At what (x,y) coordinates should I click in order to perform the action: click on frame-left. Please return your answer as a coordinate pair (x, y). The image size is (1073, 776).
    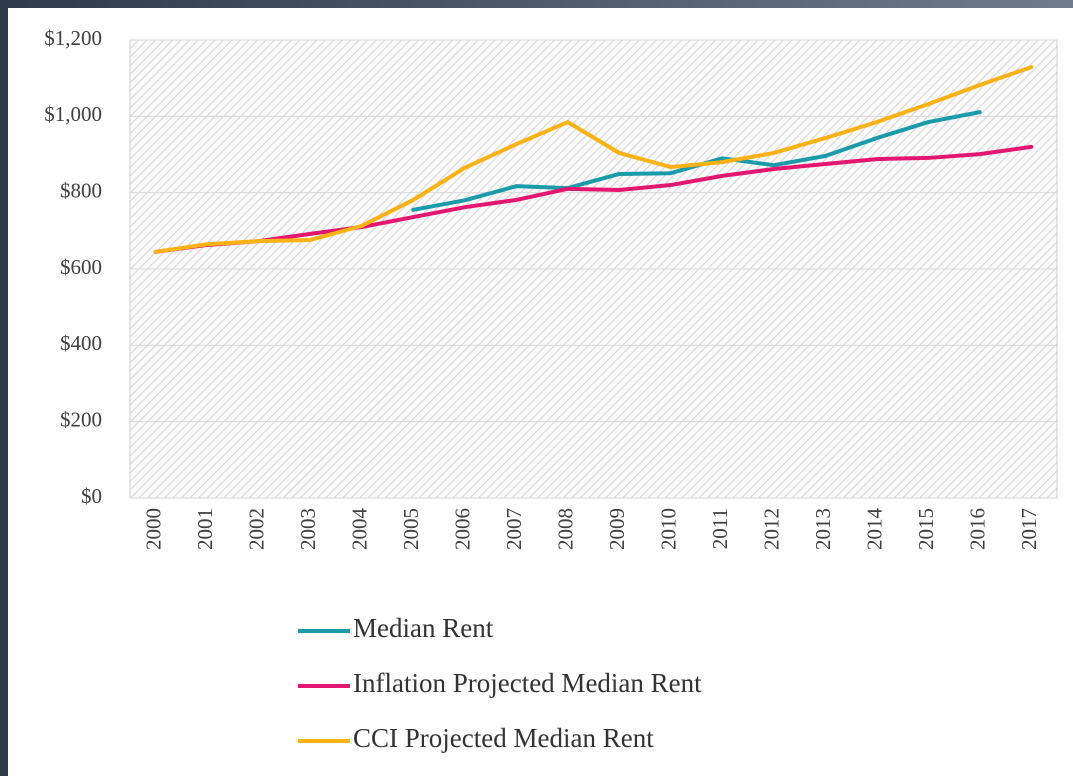
    Looking at the image, I should click on (4, 388).